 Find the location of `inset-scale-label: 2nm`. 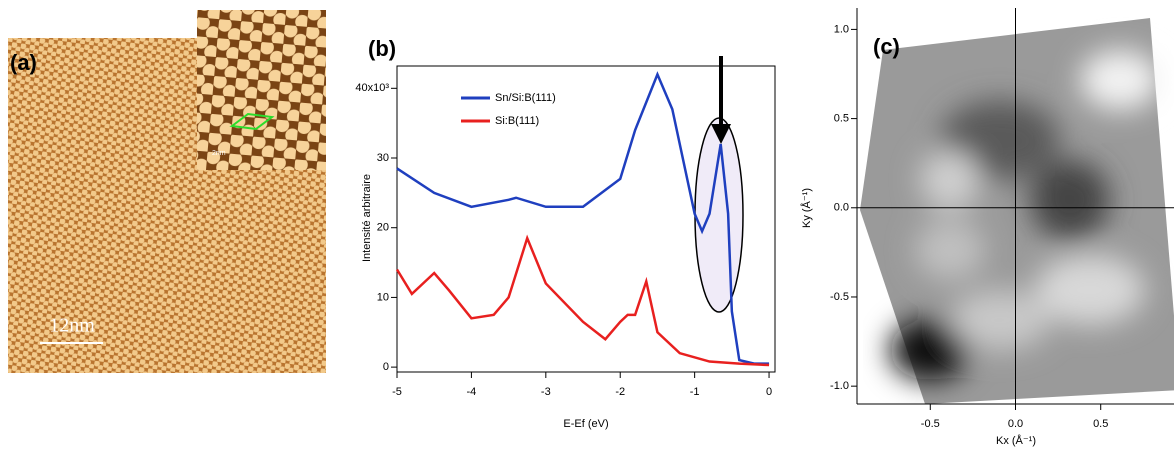

inset-scale-label: 2nm is located at coordinates (219, 153).